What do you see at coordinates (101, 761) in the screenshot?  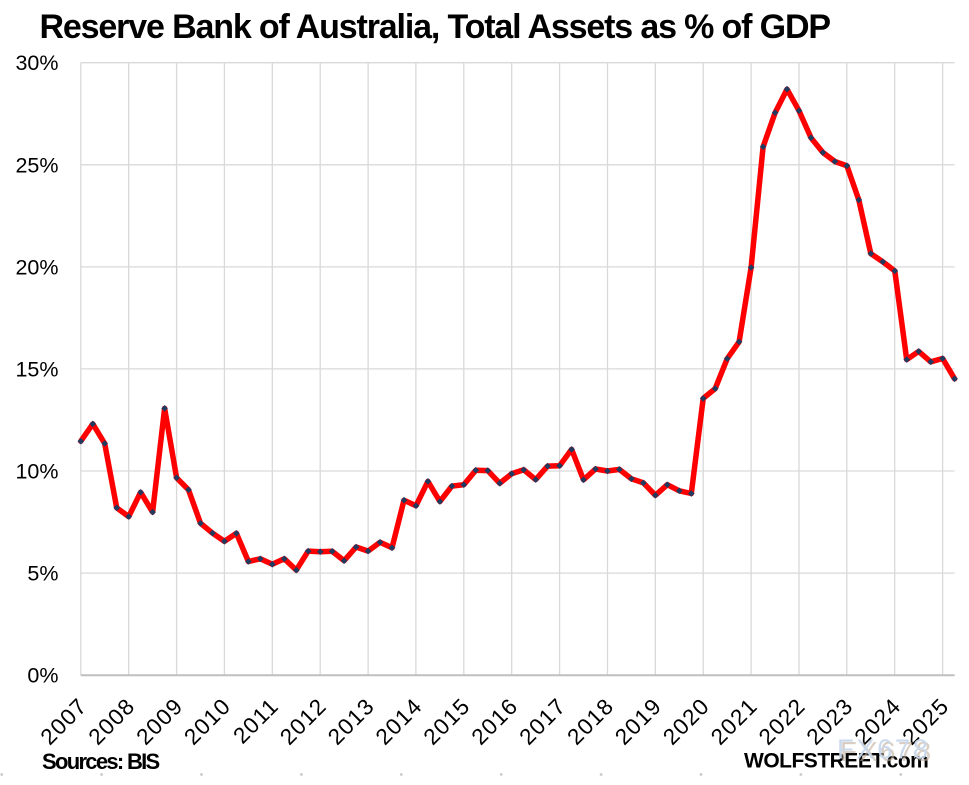 I see `svg-text: Sources: BIS` at bounding box center [101, 761].